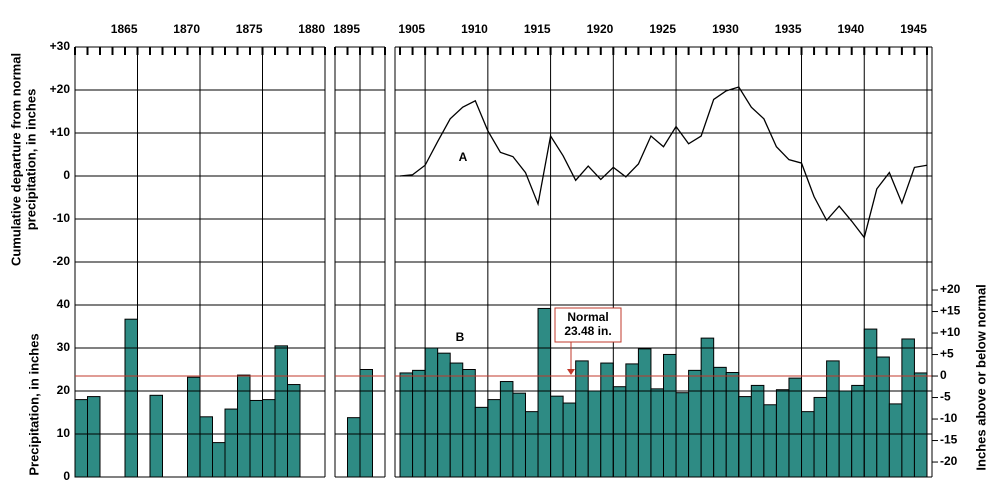 The height and width of the screenshot is (492, 993). What do you see at coordinates (943, 375) in the screenshot?
I see `y2-tick-label: 0` at bounding box center [943, 375].